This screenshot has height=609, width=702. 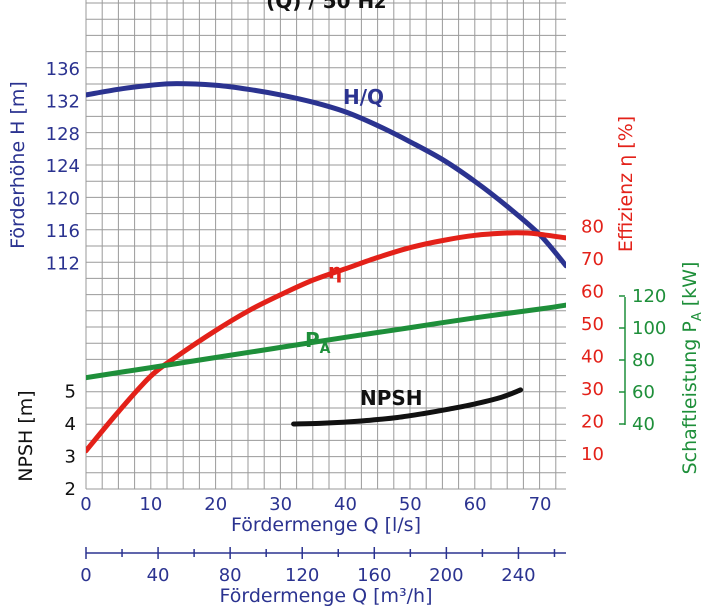 What do you see at coordinates (592, 389) in the screenshot?
I see `efficiency-tick-label: 30` at bounding box center [592, 389].